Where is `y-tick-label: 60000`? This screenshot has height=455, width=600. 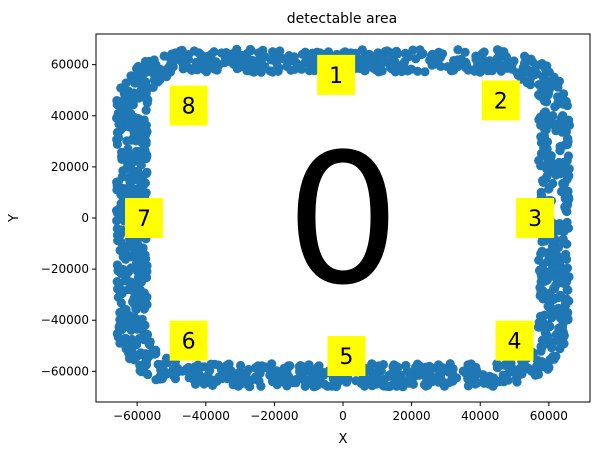 y-tick-label: 60000 is located at coordinates (70, 65).